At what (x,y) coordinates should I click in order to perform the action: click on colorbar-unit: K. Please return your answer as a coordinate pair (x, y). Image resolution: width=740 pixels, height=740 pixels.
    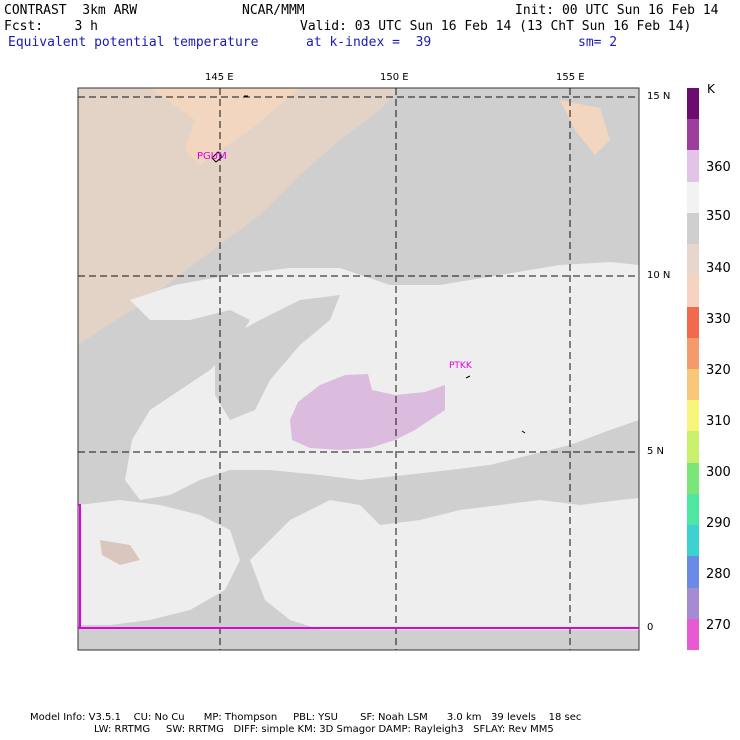
    Looking at the image, I should click on (711, 89).